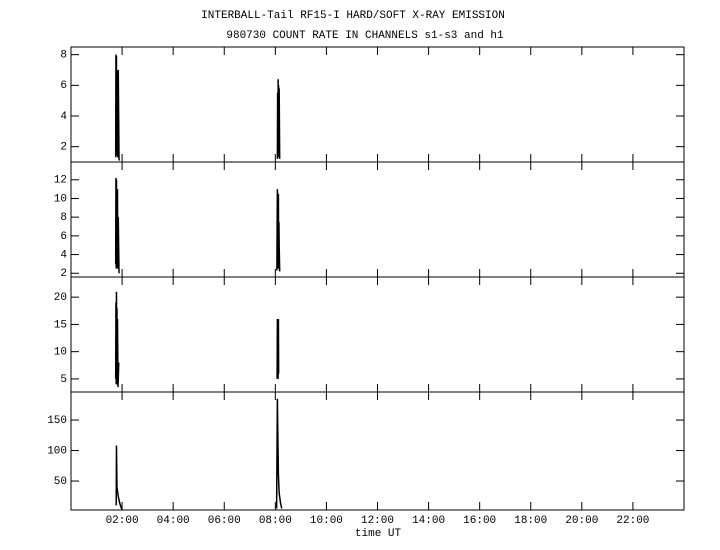  Describe the element at coordinates (224, 521) in the screenshot. I see `x-tick-label: 06:00` at that location.